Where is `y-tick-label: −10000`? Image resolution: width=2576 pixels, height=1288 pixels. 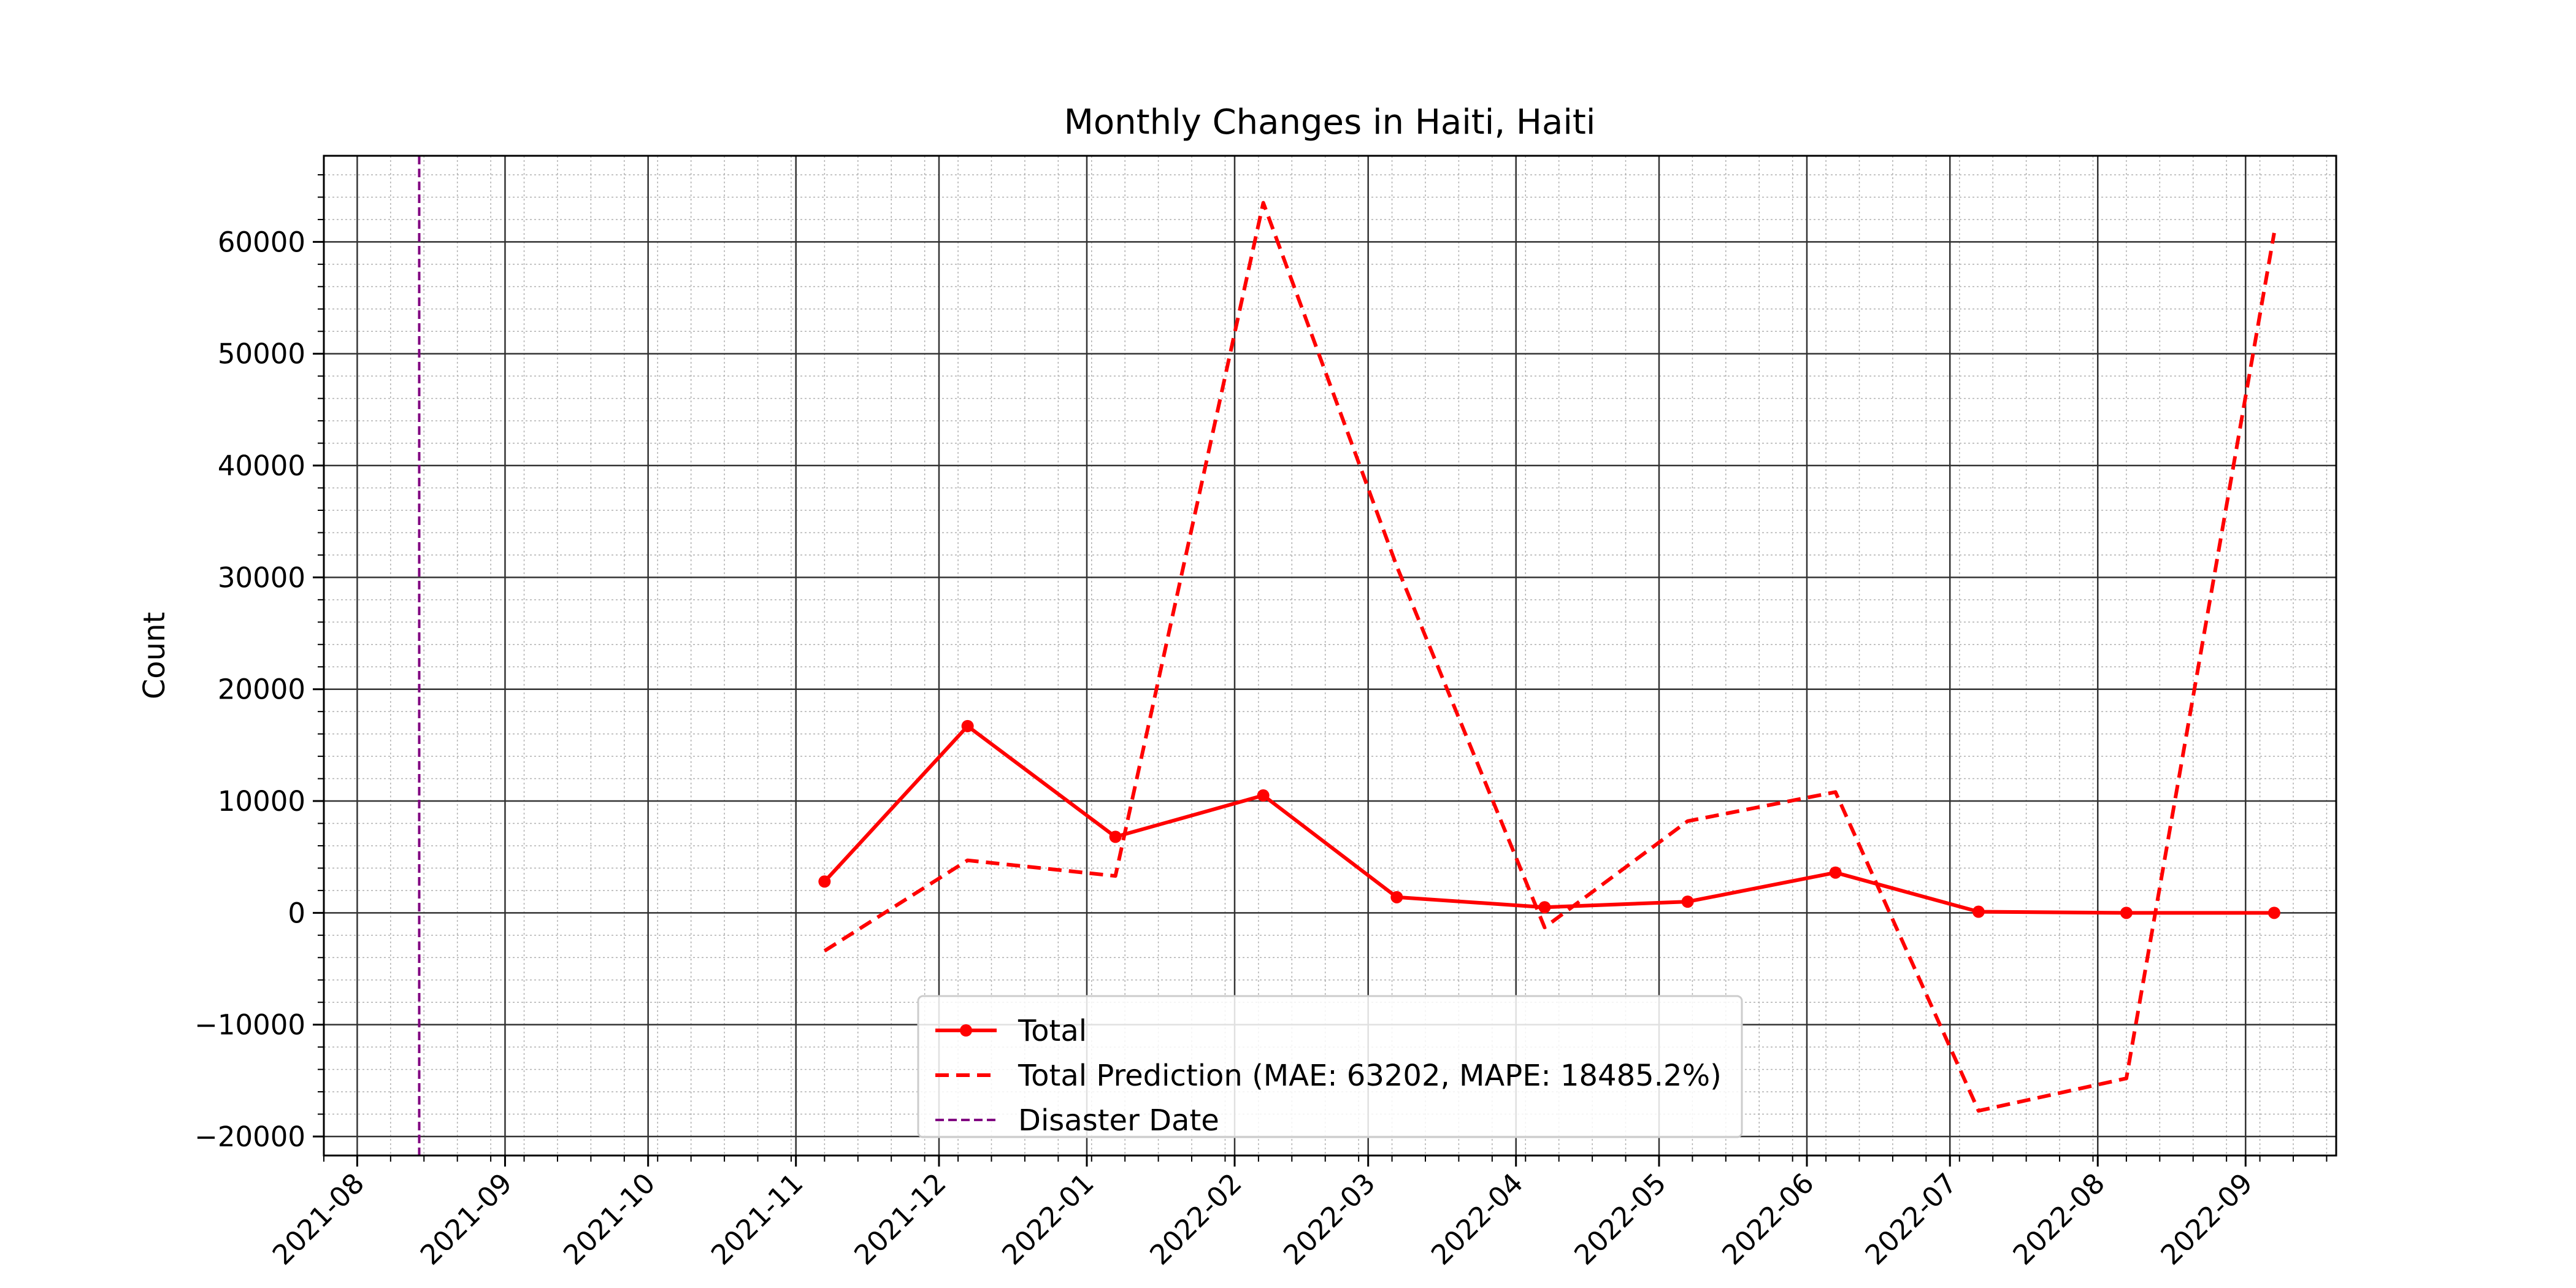 y-tick-label: −10000 is located at coordinates (249, 1025).